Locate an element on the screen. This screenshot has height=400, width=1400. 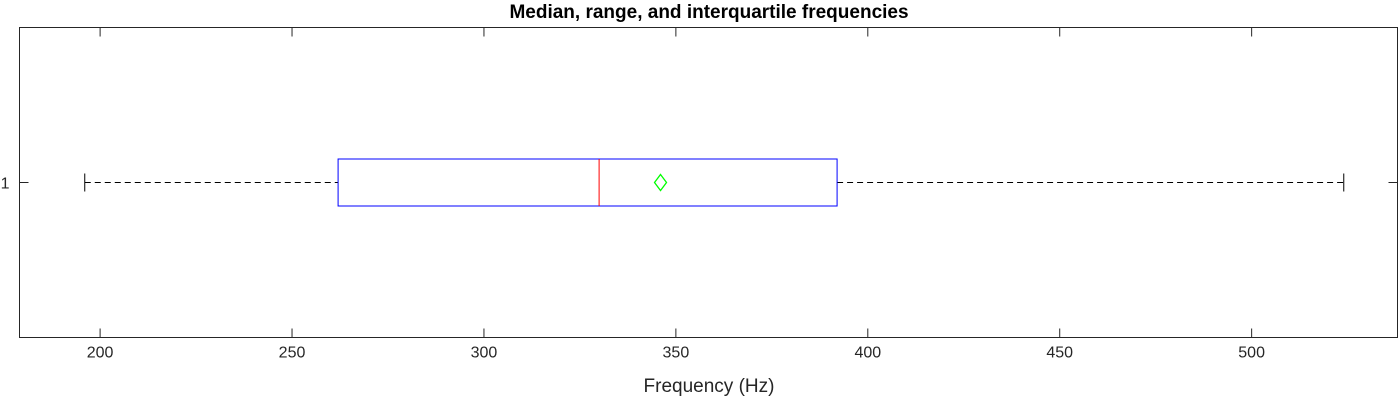
interquartile-box is located at coordinates (587, 182).